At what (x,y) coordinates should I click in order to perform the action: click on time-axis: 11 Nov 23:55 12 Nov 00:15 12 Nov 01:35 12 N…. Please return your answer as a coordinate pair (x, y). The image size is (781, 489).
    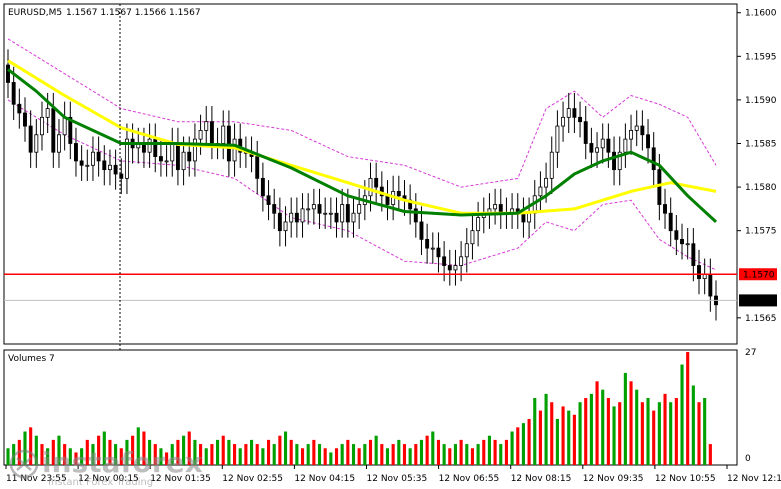
    Looking at the image, I should click on (393, 474).